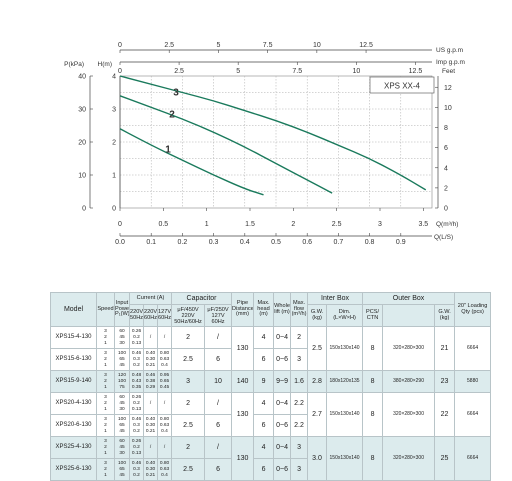 The width and height of the screenshot is (512, 481). What do you see at coordinates (188, 309) in the screenshot?
I see `th-cap-450: μF/450V` at bounding box center [188, 309].